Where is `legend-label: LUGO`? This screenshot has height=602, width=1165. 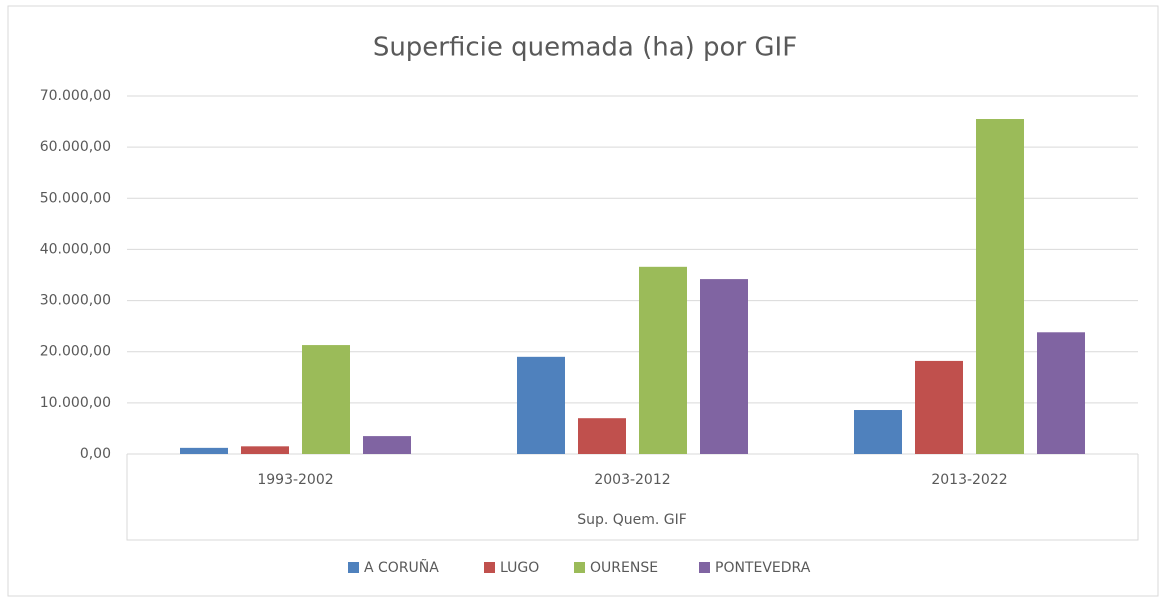 legend-label: LUGO is located at coordinates (519, 568).